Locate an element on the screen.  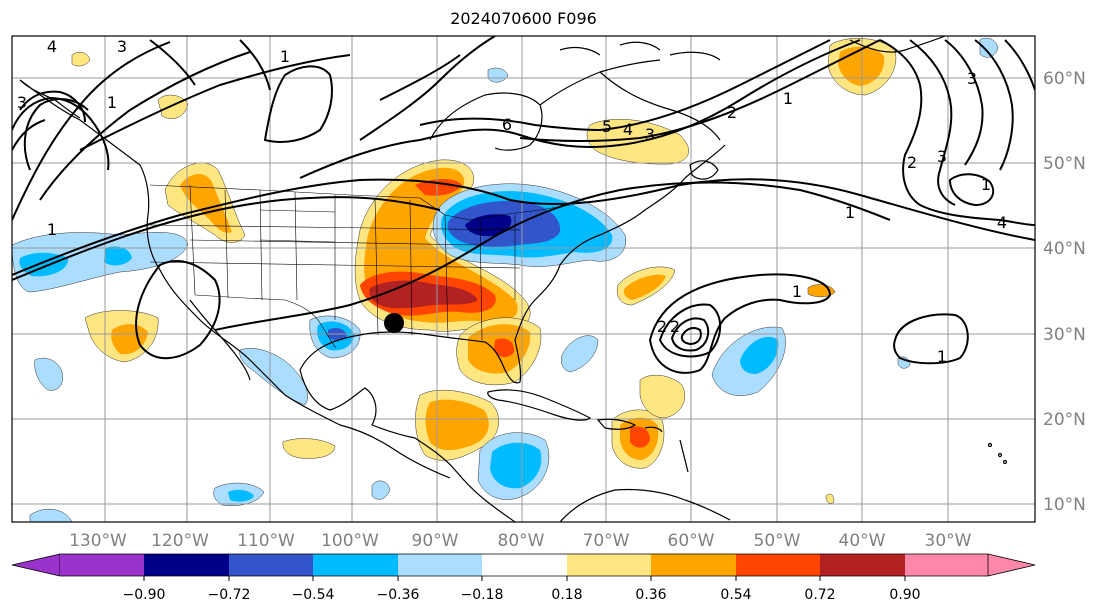
lon-label: 100°W is located at coordinates (350, 541).